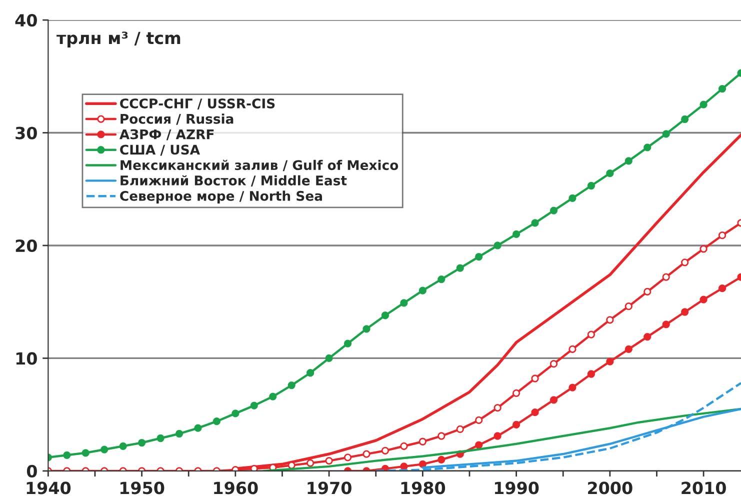 This screenshot has height=501, width=741. What do you see at coordinates (26, 358) in the screenshot?
I see `y-tick-label: 10` at bounding box center [26, 358].